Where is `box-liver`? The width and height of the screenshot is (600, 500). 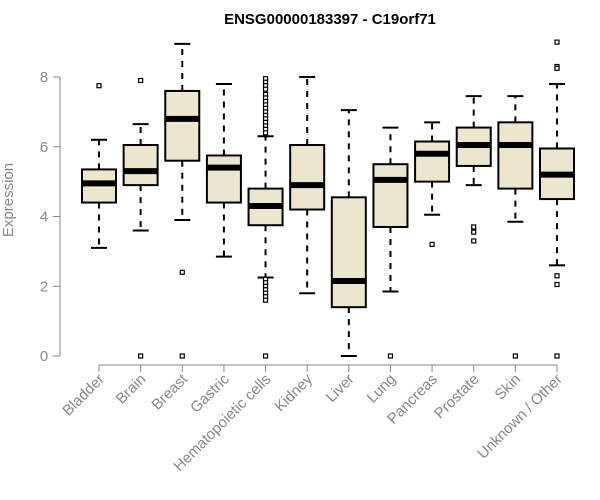 box-liver is located at coordinates (348, 233).